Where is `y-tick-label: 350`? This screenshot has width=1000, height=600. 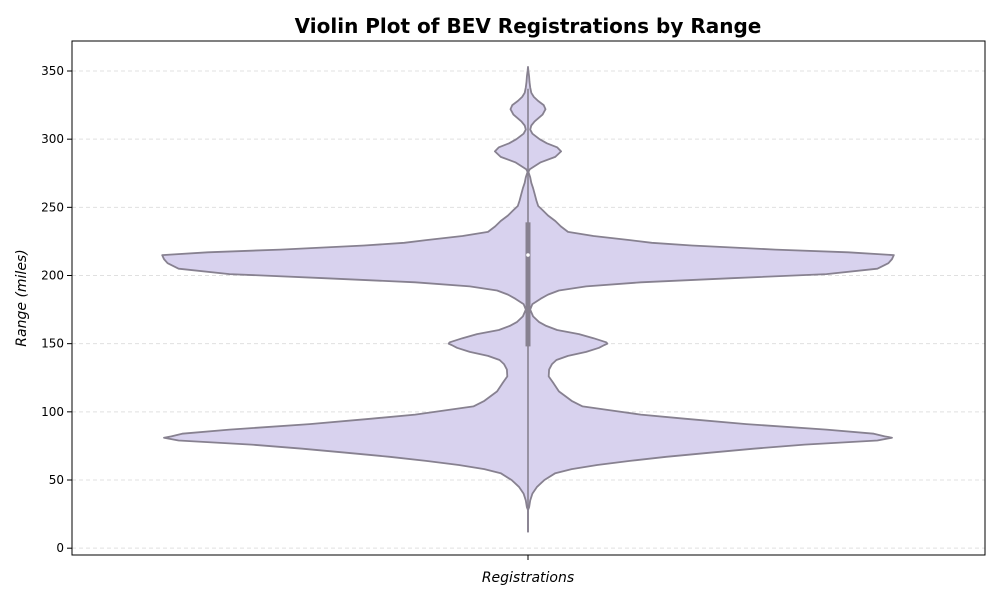
y-tick-label: 350 is located at coordinates (52, 71).